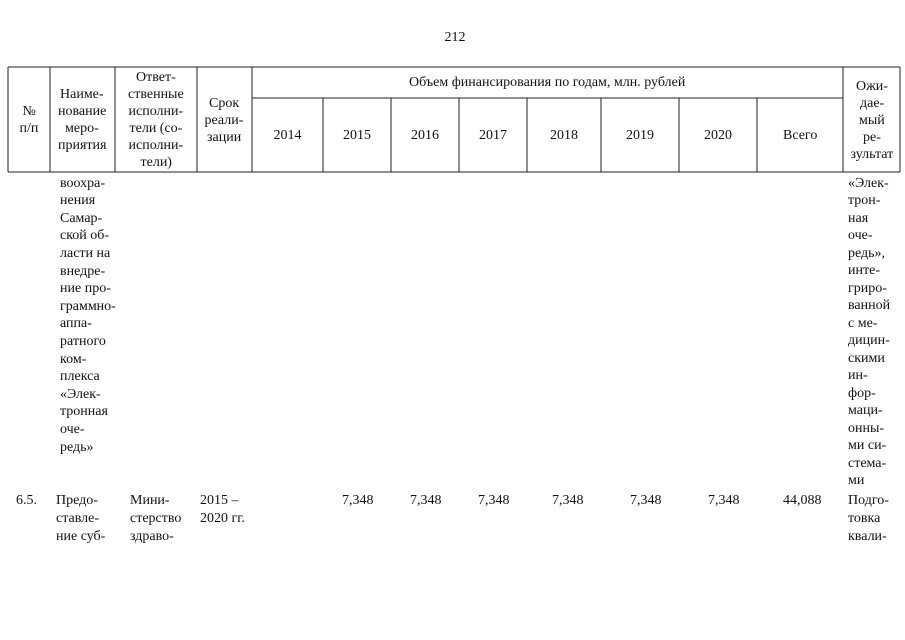  Describe the element at coordinates (156, 128) in the screenshot. I see `header-cell: тели (со-` at that location.